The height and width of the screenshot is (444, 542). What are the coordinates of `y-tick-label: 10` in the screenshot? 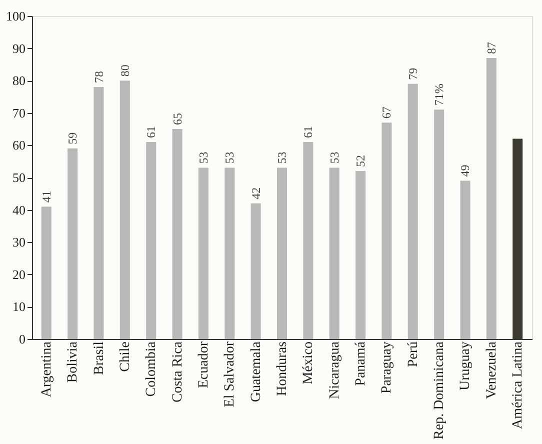 It's located at (19, 306).